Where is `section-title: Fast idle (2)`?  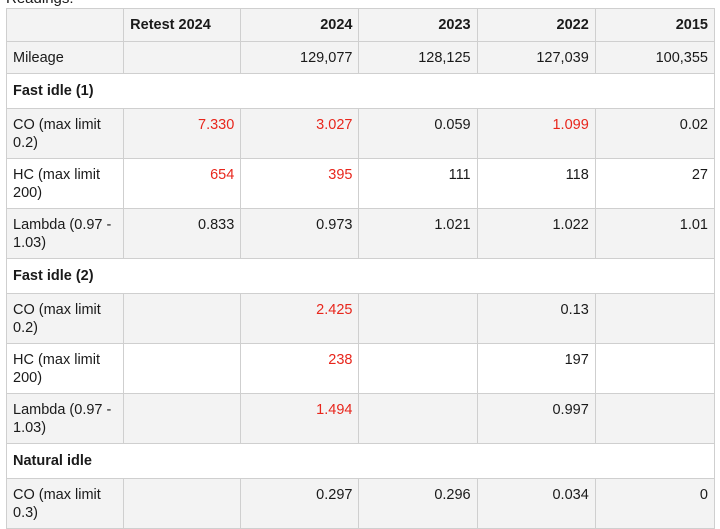
section-title: Fast idle (2) is located at coordinates (360, 276).